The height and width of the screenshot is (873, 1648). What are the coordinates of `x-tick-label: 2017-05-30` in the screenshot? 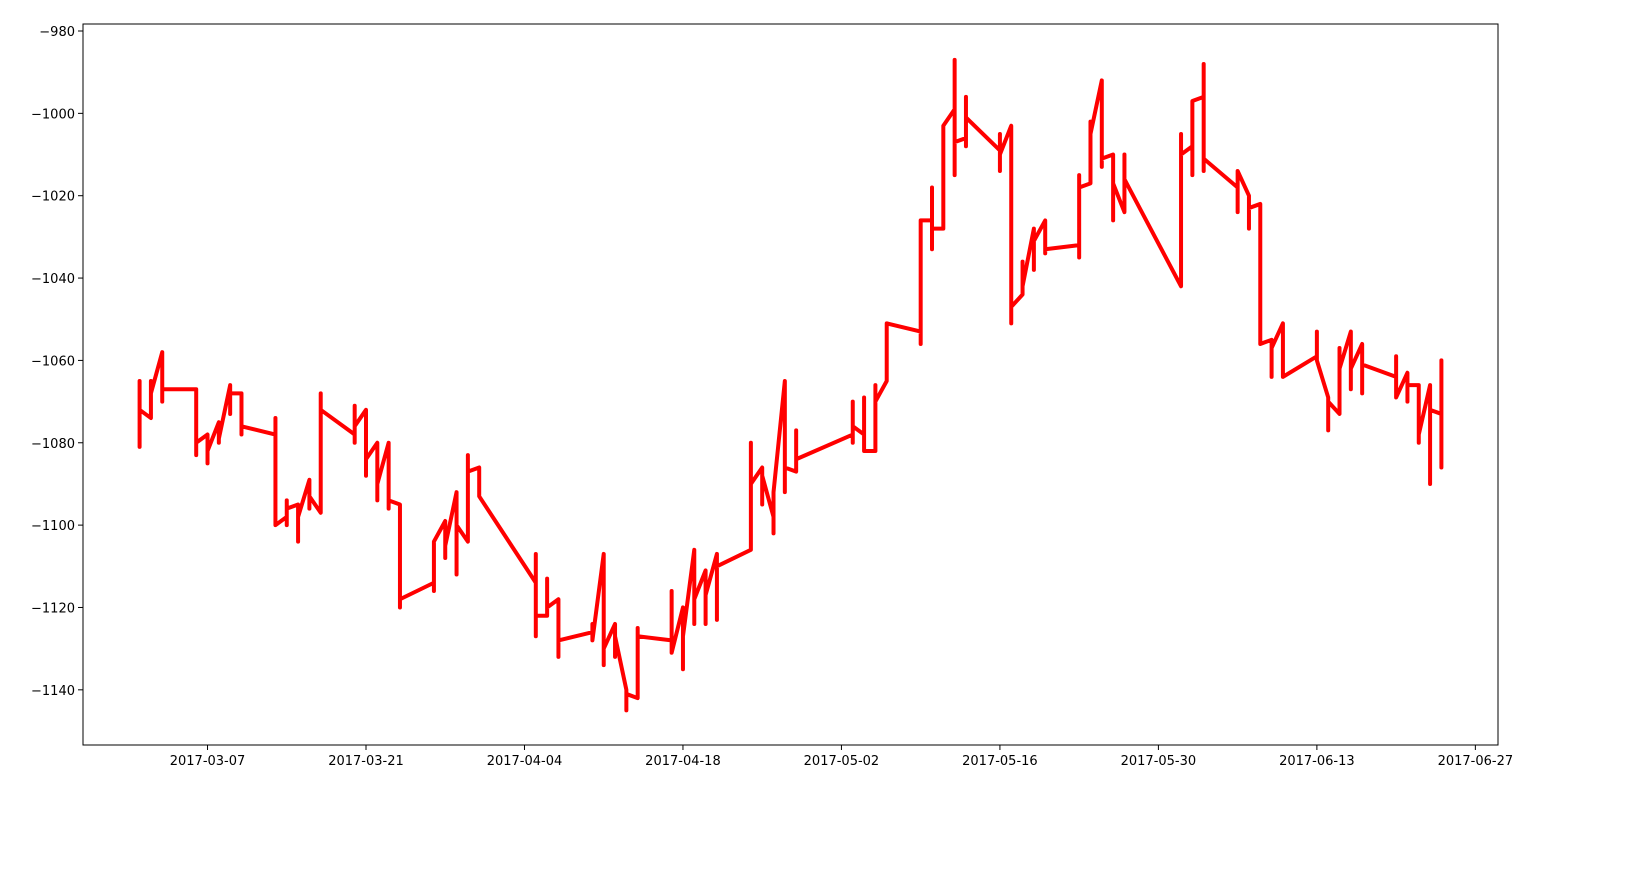 It's located at (1159, 761).